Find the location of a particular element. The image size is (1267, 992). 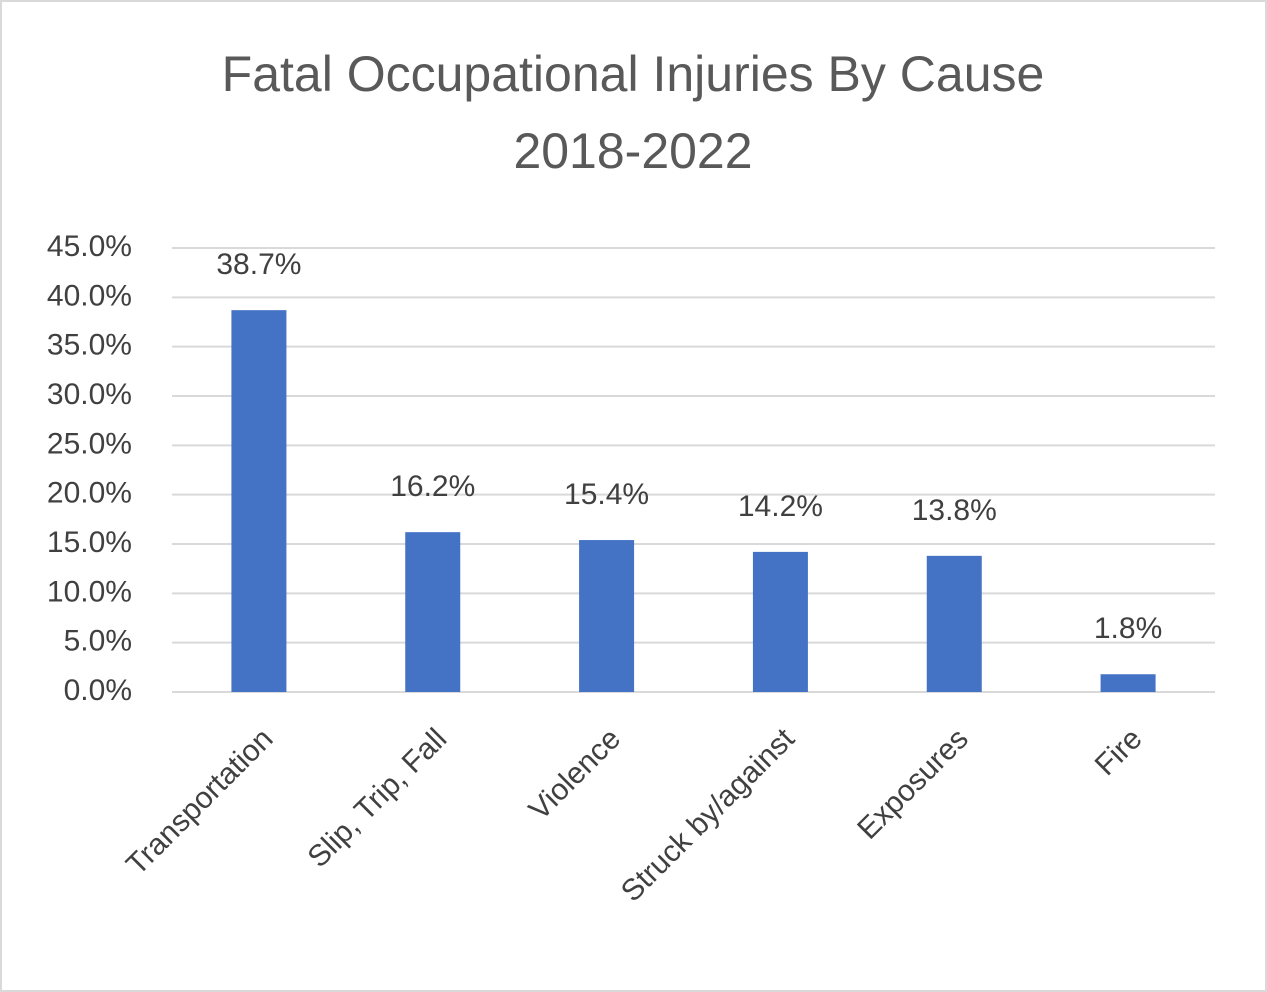

data-label: 13.8% is located at coordinates (954, 510).